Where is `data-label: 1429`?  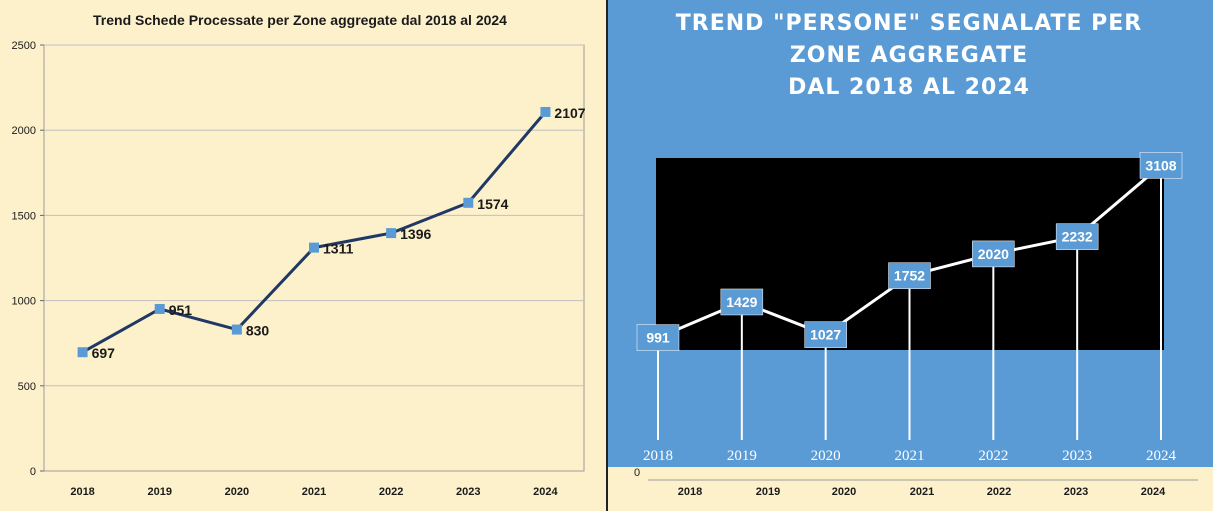
data-label: 1429 is located at coordinates (741, 302).